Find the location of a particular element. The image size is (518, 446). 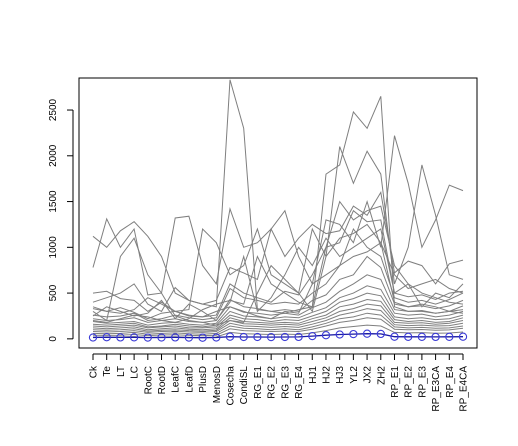

x-tick-label-LC: LC is located at coordinates (135, 372).